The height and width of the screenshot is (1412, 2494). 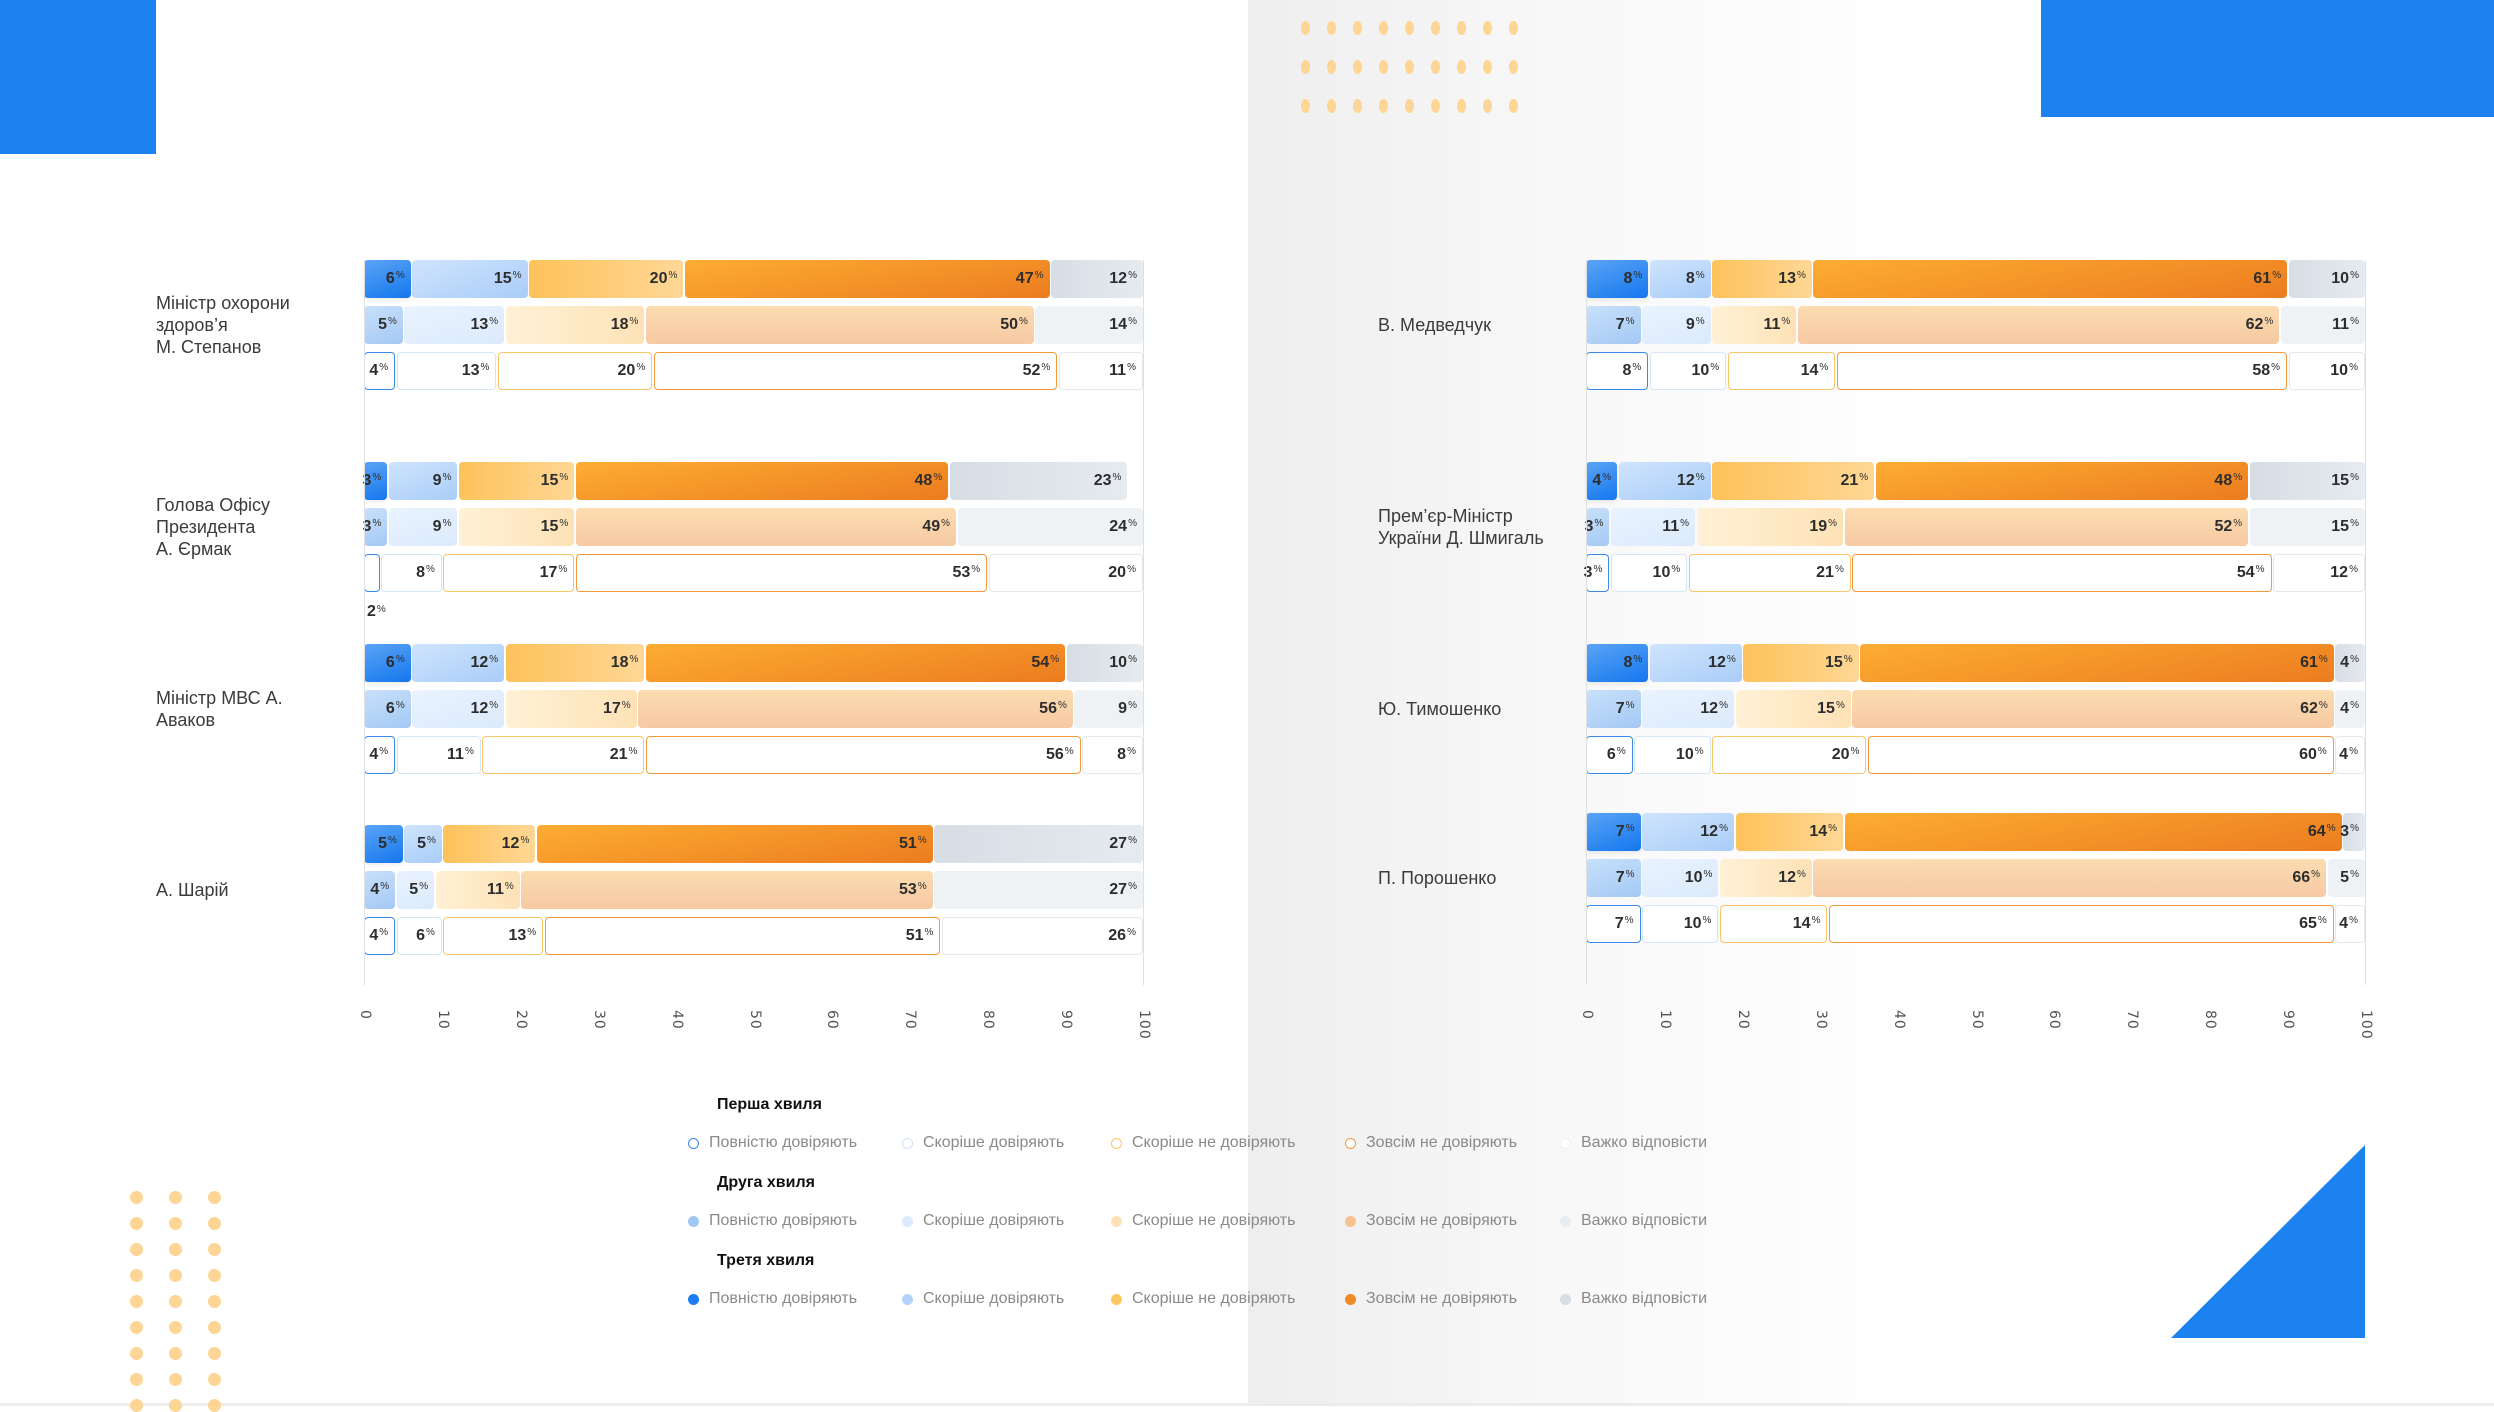 I want to click on bar-segment-fully-trust: 3%, so click(x=1597, y=573).